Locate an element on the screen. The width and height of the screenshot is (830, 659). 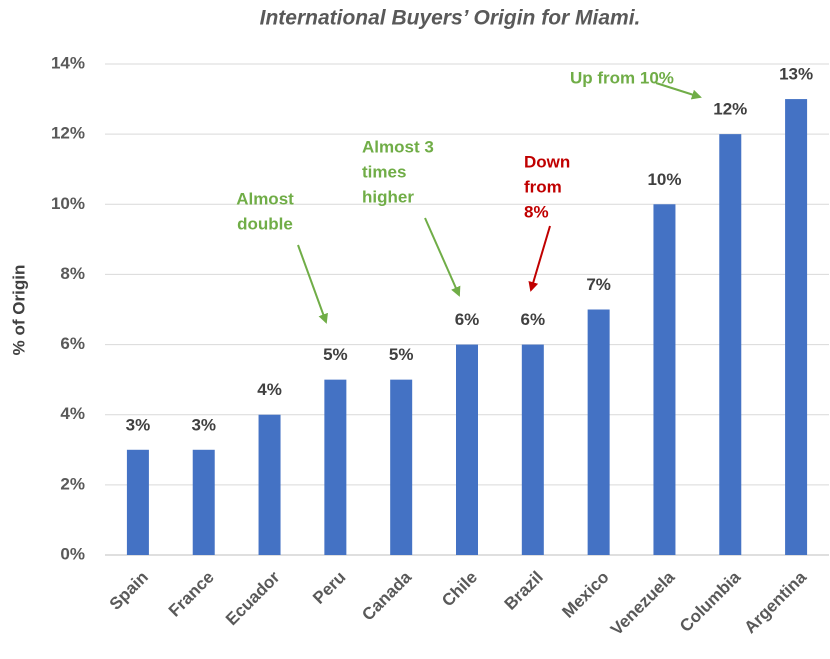
data-label: 7% is located at coordinates (598, 284).